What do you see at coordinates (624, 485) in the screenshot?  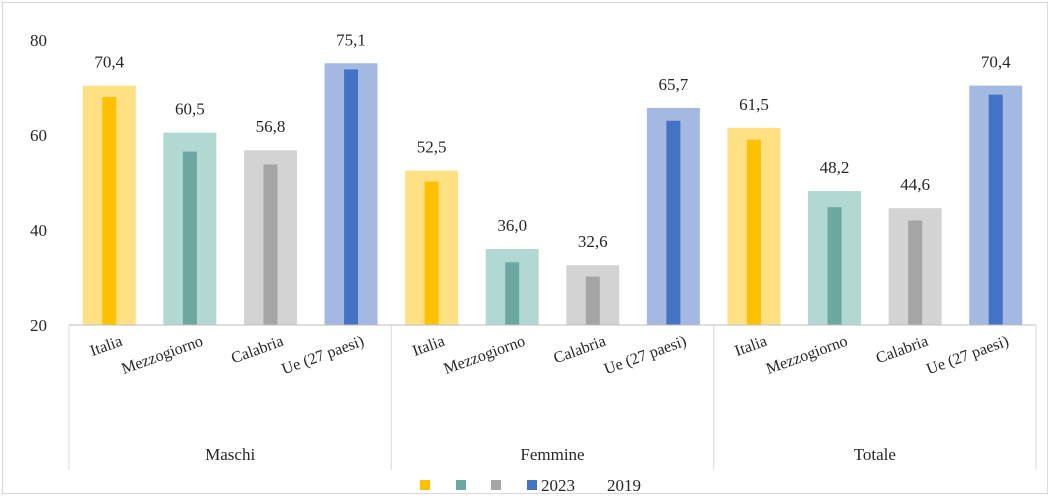 I see `legend-label: 2019` at bounding box center [624, 485].